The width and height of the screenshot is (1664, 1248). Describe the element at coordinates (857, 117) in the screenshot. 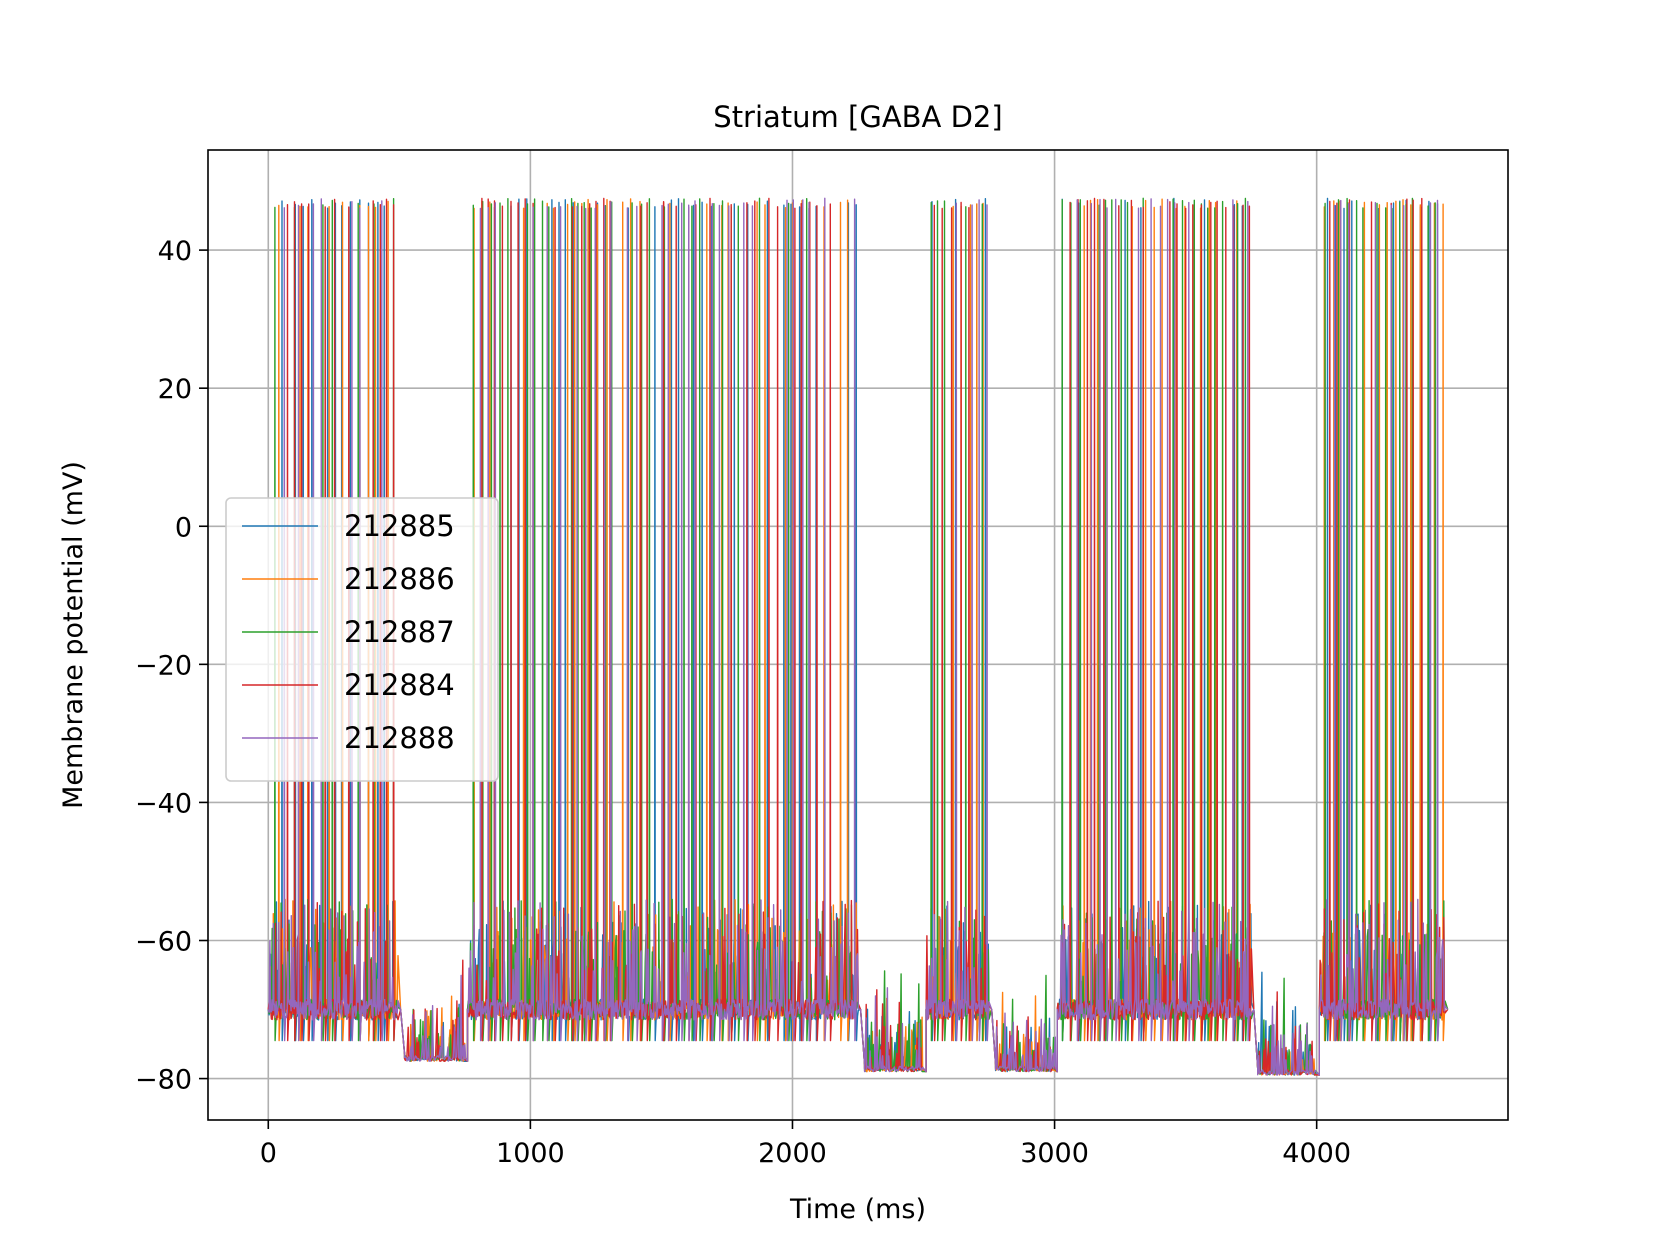

I see `chart-title: Striatum [GABA D2]` at that location.